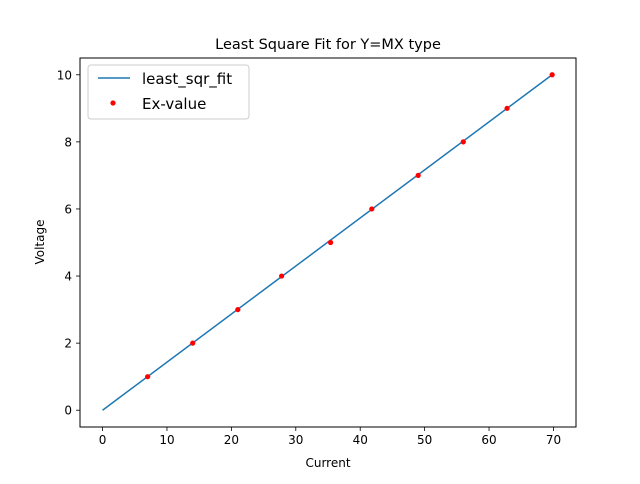  What do you see at coordinates (64, 75) in the screenshot?
I see `y-tick-label: 10` at bounding box center [64, 75].